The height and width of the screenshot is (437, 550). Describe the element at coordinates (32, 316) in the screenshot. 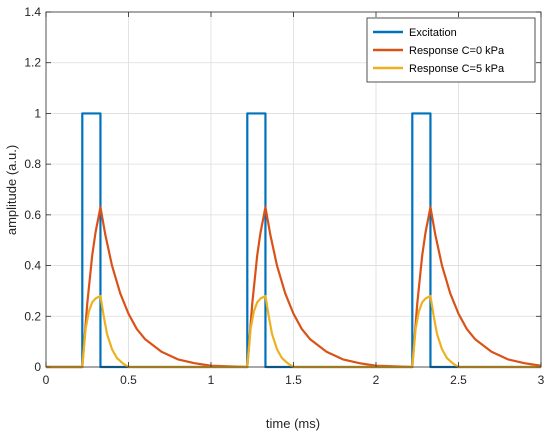

I see `y-tick-label: 0.2` at that location.